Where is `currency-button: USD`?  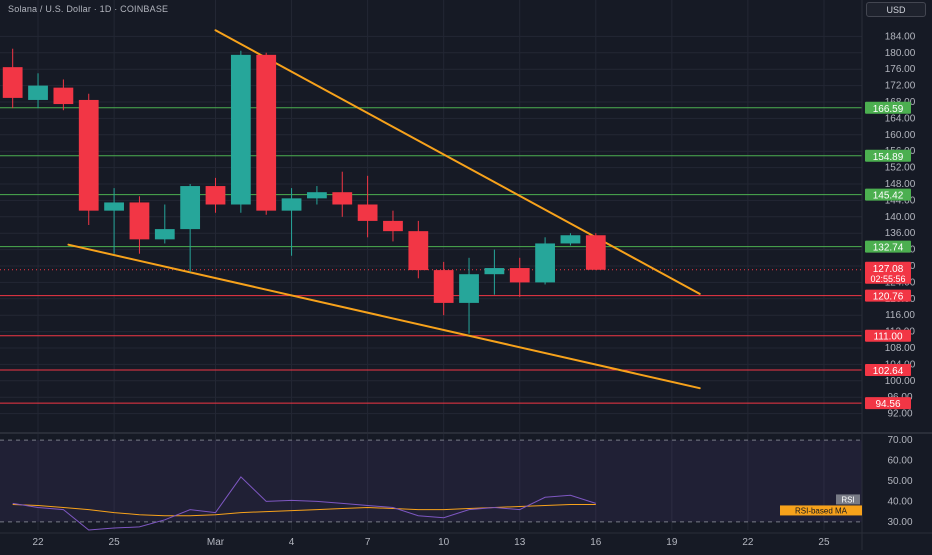
currency-button: USD is located at coordinates (896, 9).